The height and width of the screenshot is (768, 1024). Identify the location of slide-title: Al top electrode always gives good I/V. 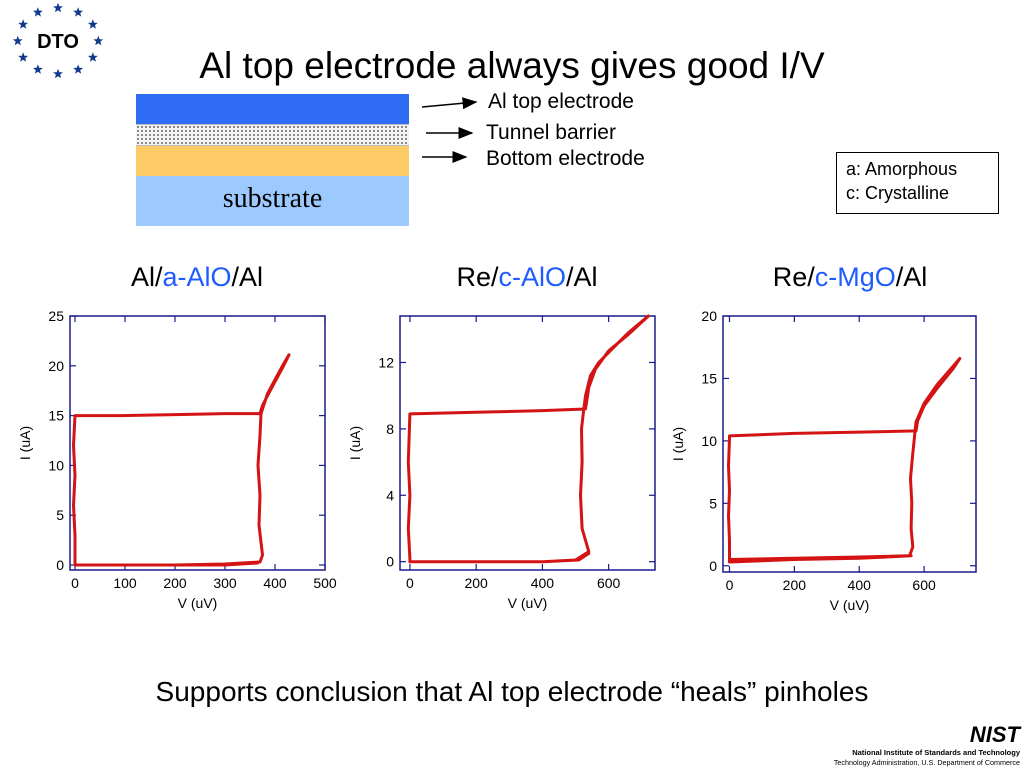
(512, 65).